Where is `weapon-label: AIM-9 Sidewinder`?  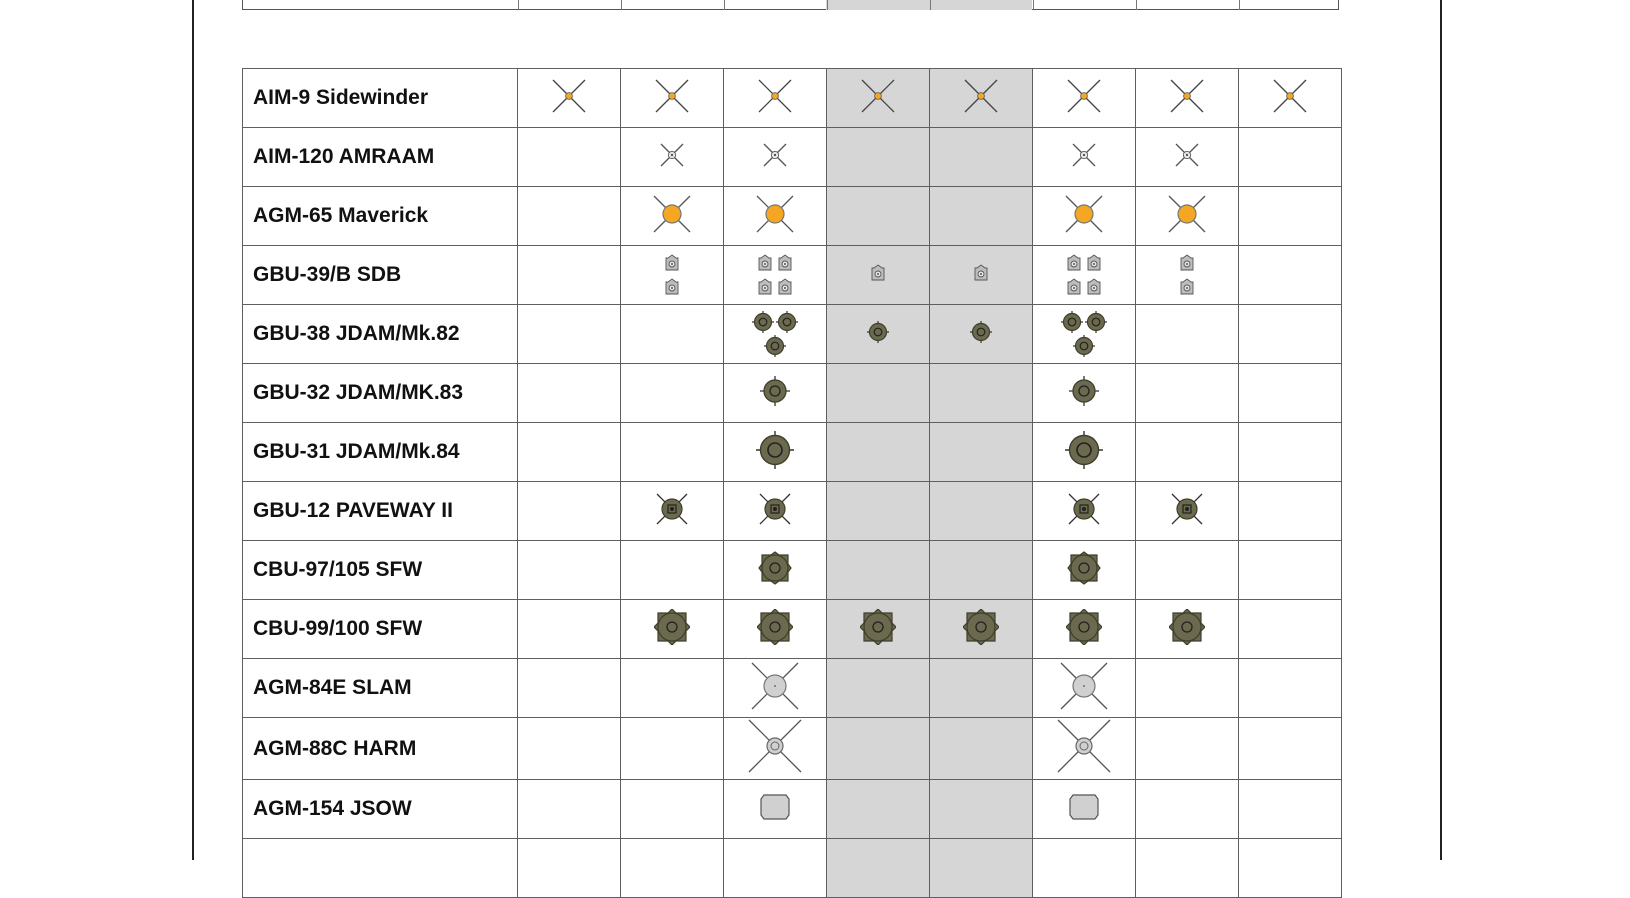
weapon-label: AIM-9 Sidewinder is located at coordinates (380, 98).